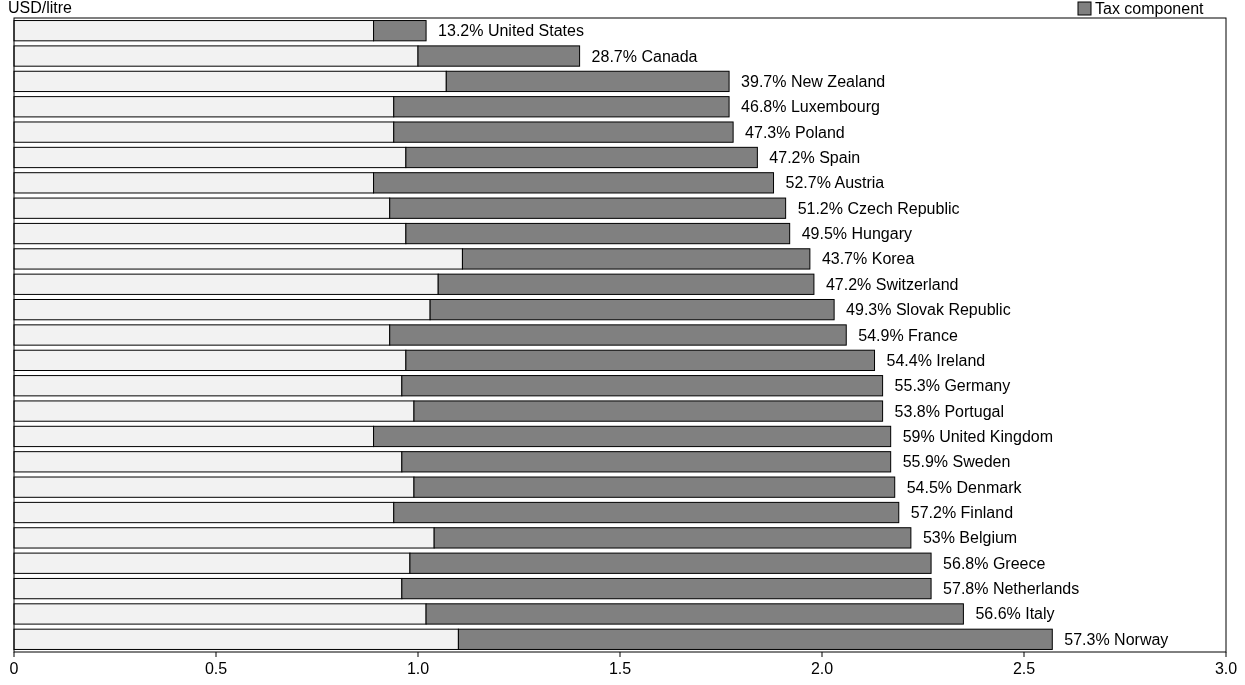 This screenshot has width=1245, height=685. I want to click on annotation: 53.8%, so click(917, 411).